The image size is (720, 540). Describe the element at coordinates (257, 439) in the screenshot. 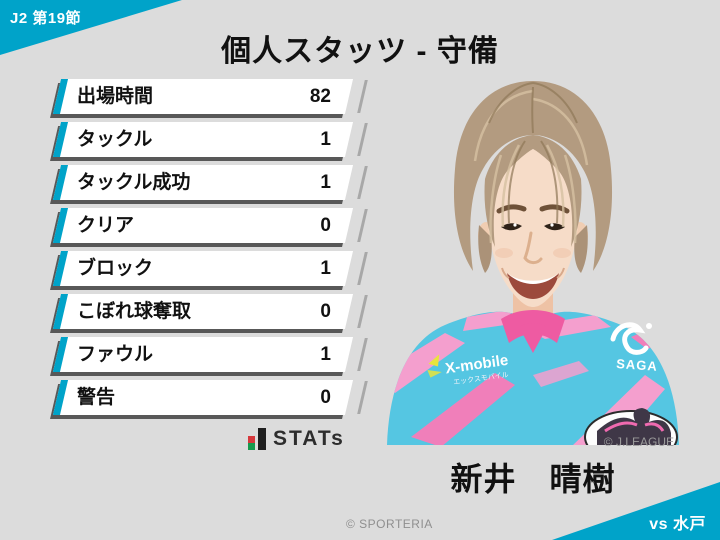

I see `bar-chart-icon` at that location.